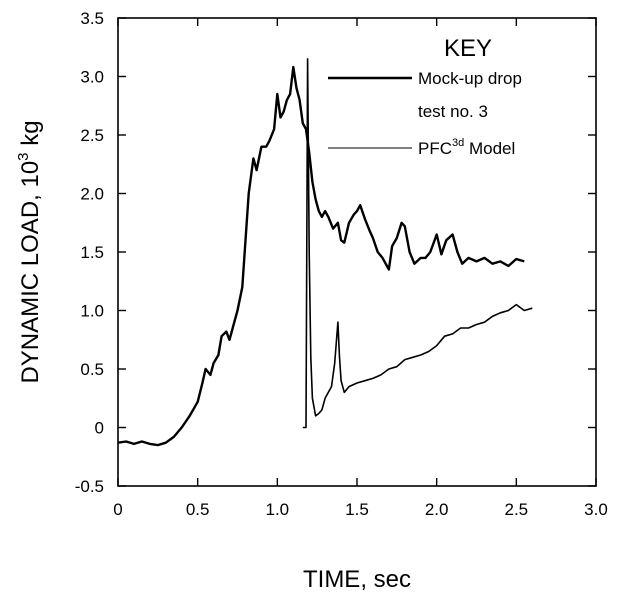 This screenshot has width=622, height=595. I want to click on y-tick-label: 1.5, so click(92, 252).